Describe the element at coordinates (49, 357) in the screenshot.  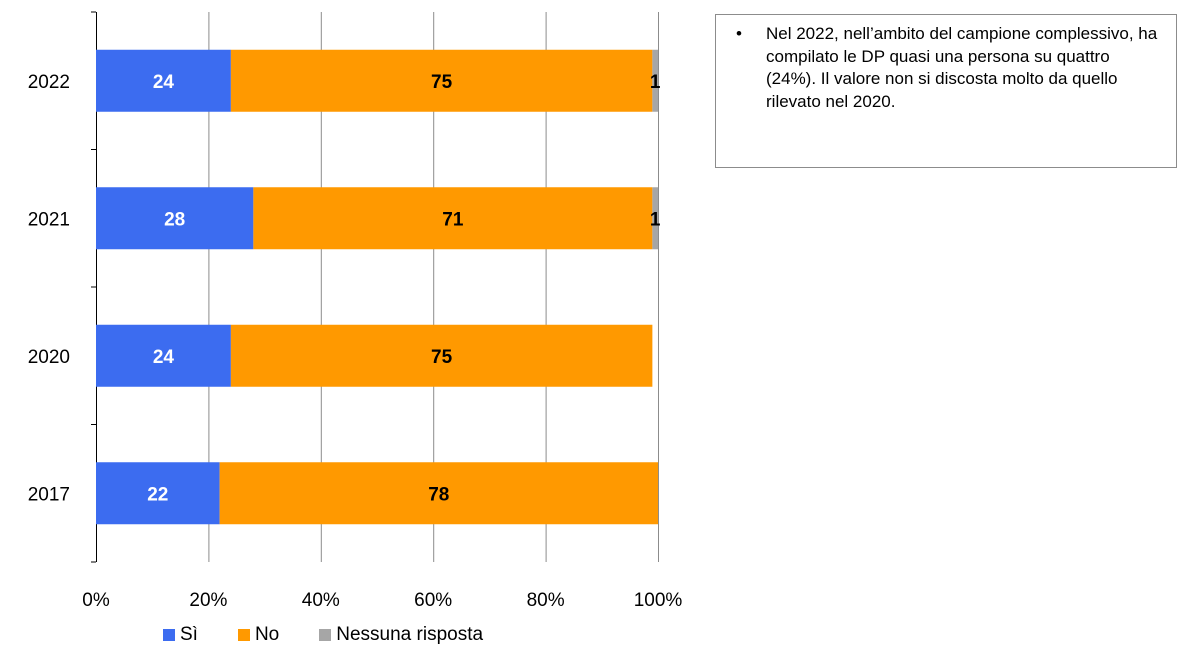
I see `y-tick-label: 2020` at that location.